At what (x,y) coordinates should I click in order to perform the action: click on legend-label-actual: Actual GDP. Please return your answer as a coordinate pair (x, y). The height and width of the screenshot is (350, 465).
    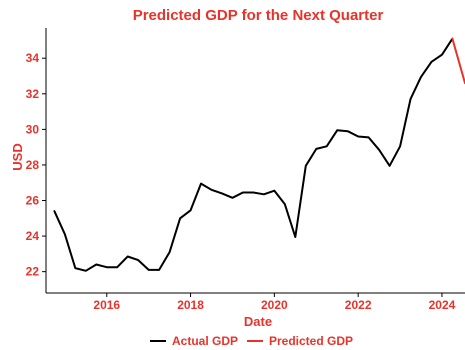
    Looking at the image, I should click on (205, 341).